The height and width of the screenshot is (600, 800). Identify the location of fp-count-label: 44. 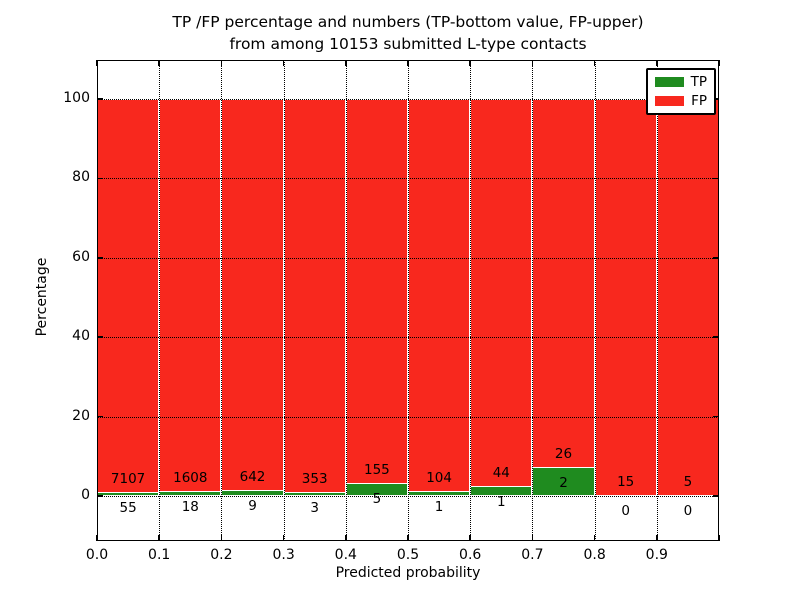
(501, 473).